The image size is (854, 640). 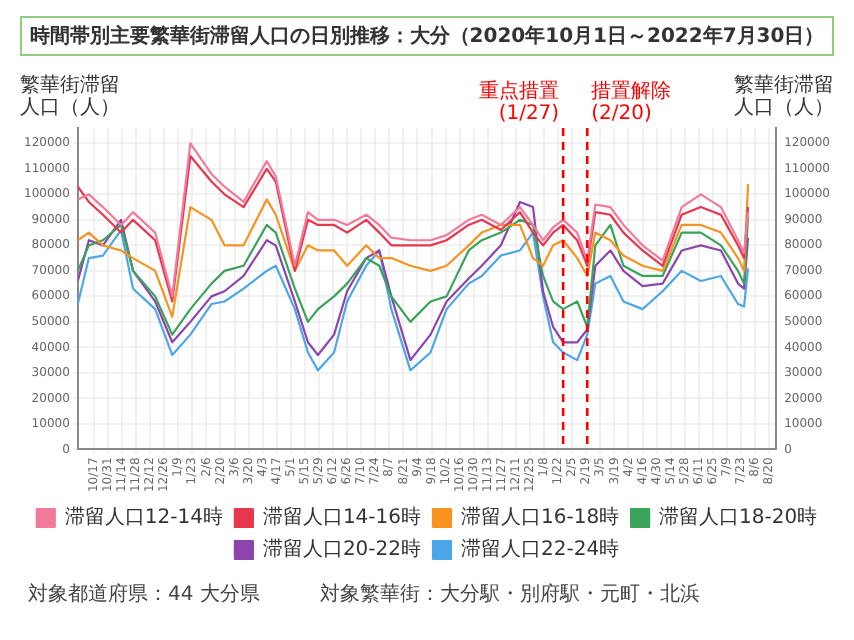 What do you see at coordinates (631, 102) in the screenshot?
I see `ref-line-label: 措置解除 (2/20)` at bounding box center [631, 102].